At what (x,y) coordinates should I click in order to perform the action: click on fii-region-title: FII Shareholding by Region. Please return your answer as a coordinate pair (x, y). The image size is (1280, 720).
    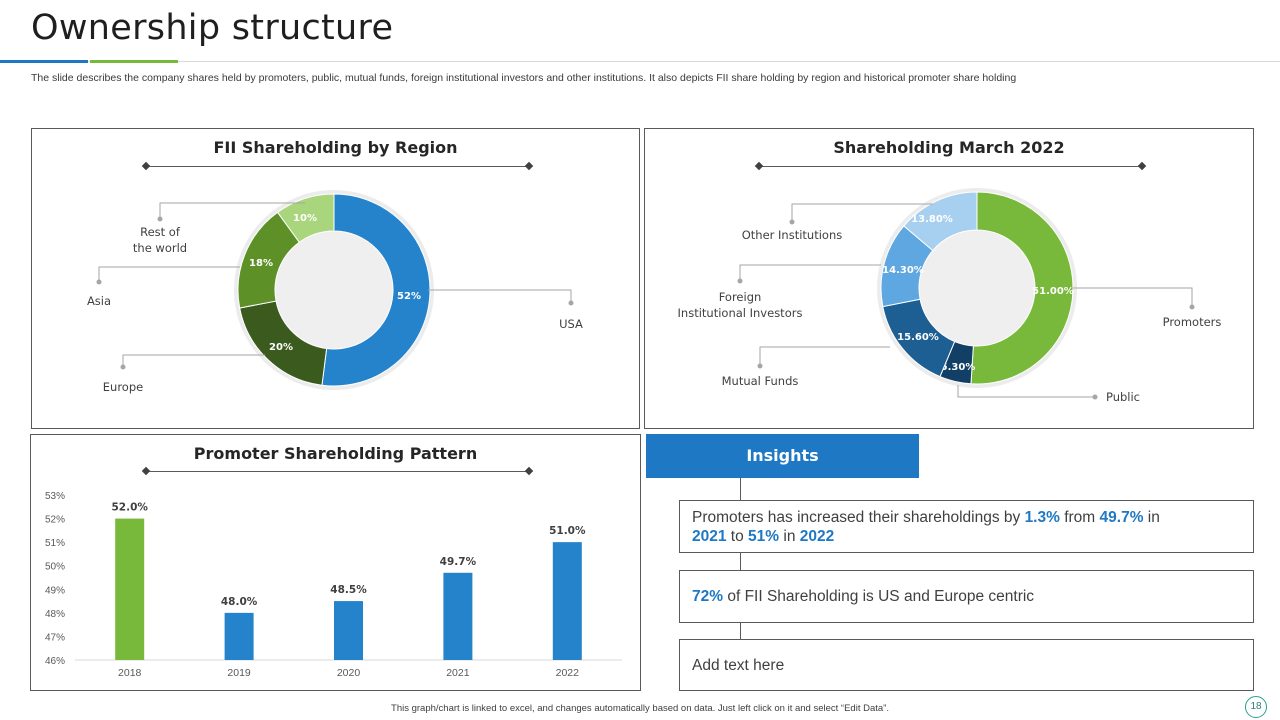
    Looking at the image, I should click on (335, 147).